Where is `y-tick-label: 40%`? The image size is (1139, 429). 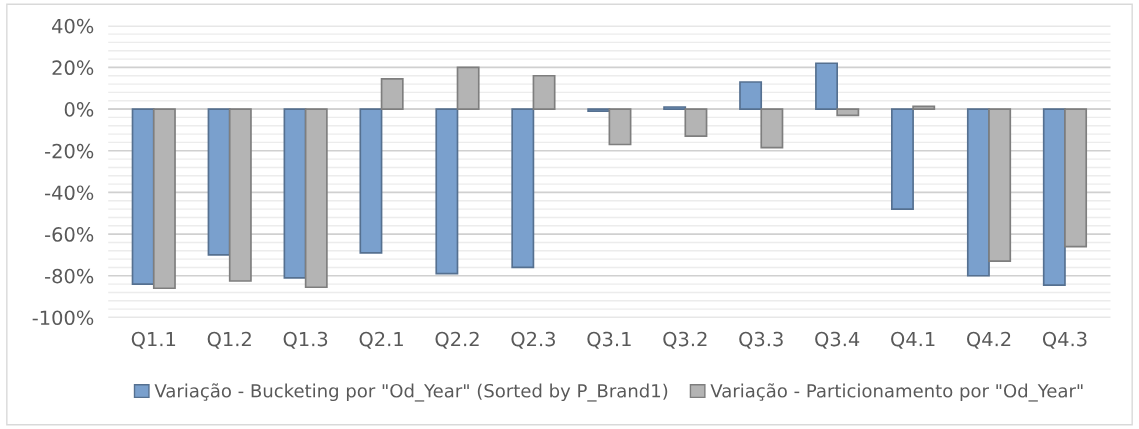 y-tick-label: 40% is located at coordinates (73, 26).